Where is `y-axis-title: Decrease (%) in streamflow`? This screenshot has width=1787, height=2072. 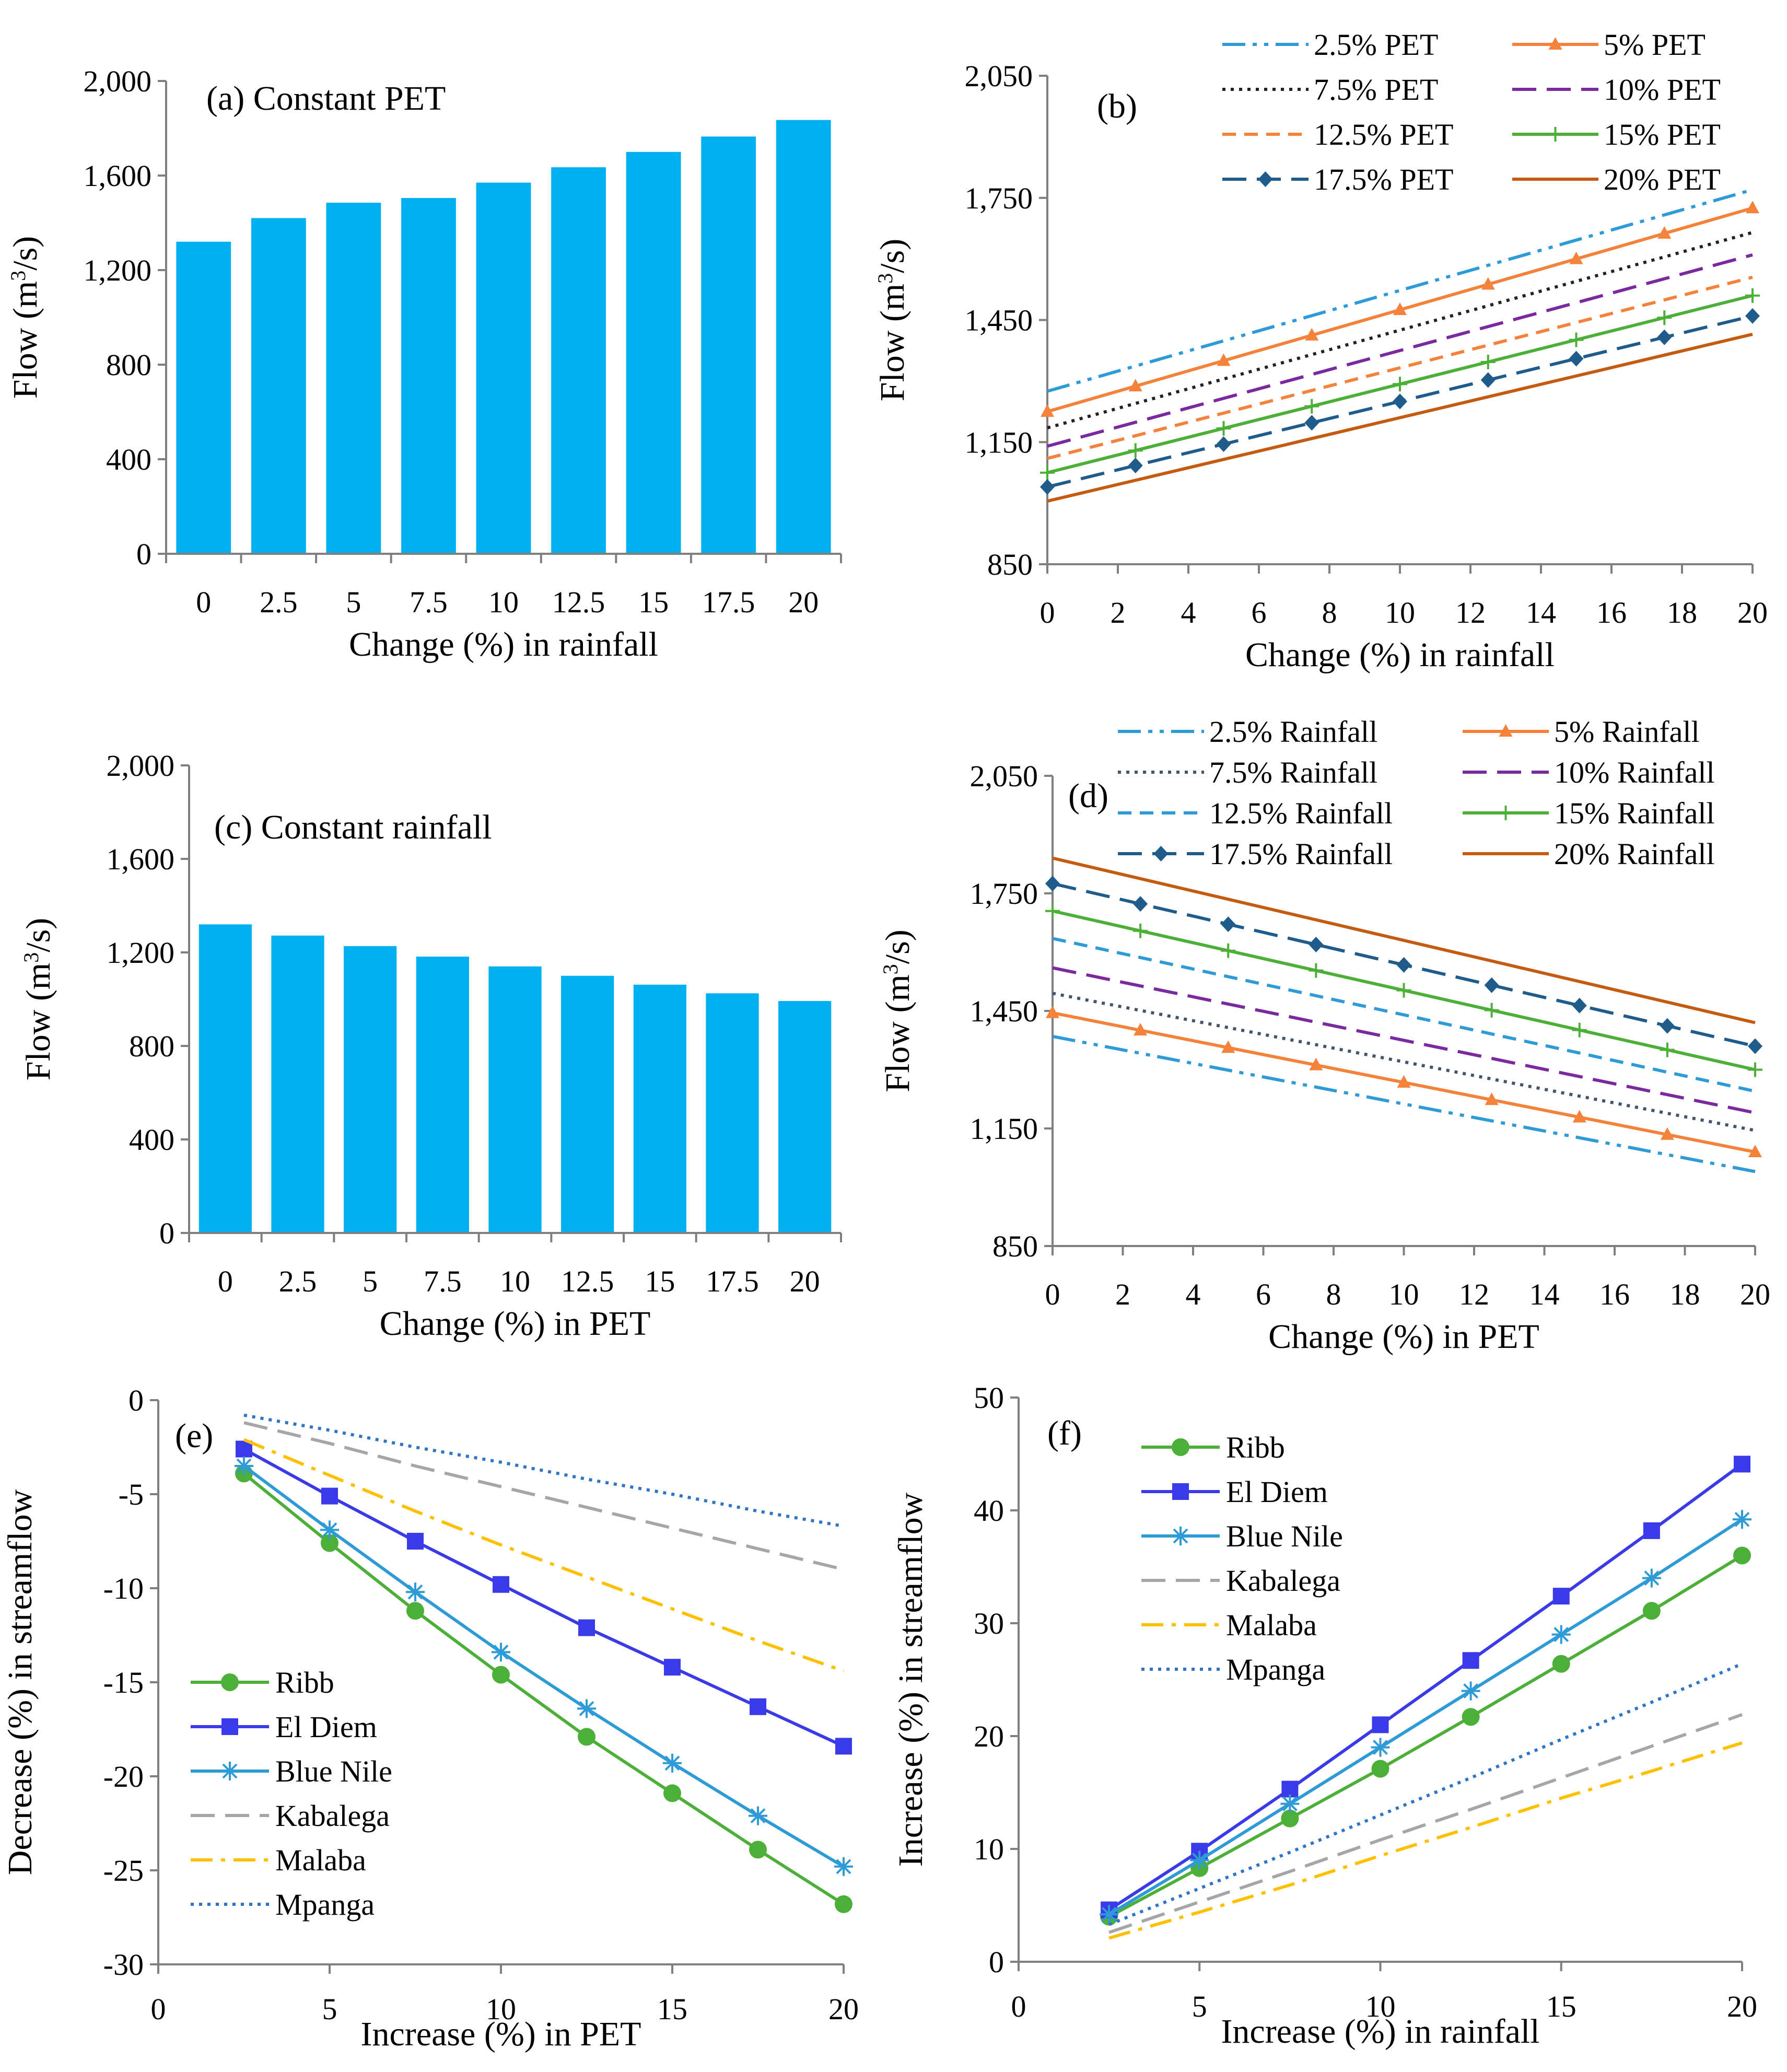 y-axis-title: Decrease (%) in streamflow is located at coordinates (20, 1682).